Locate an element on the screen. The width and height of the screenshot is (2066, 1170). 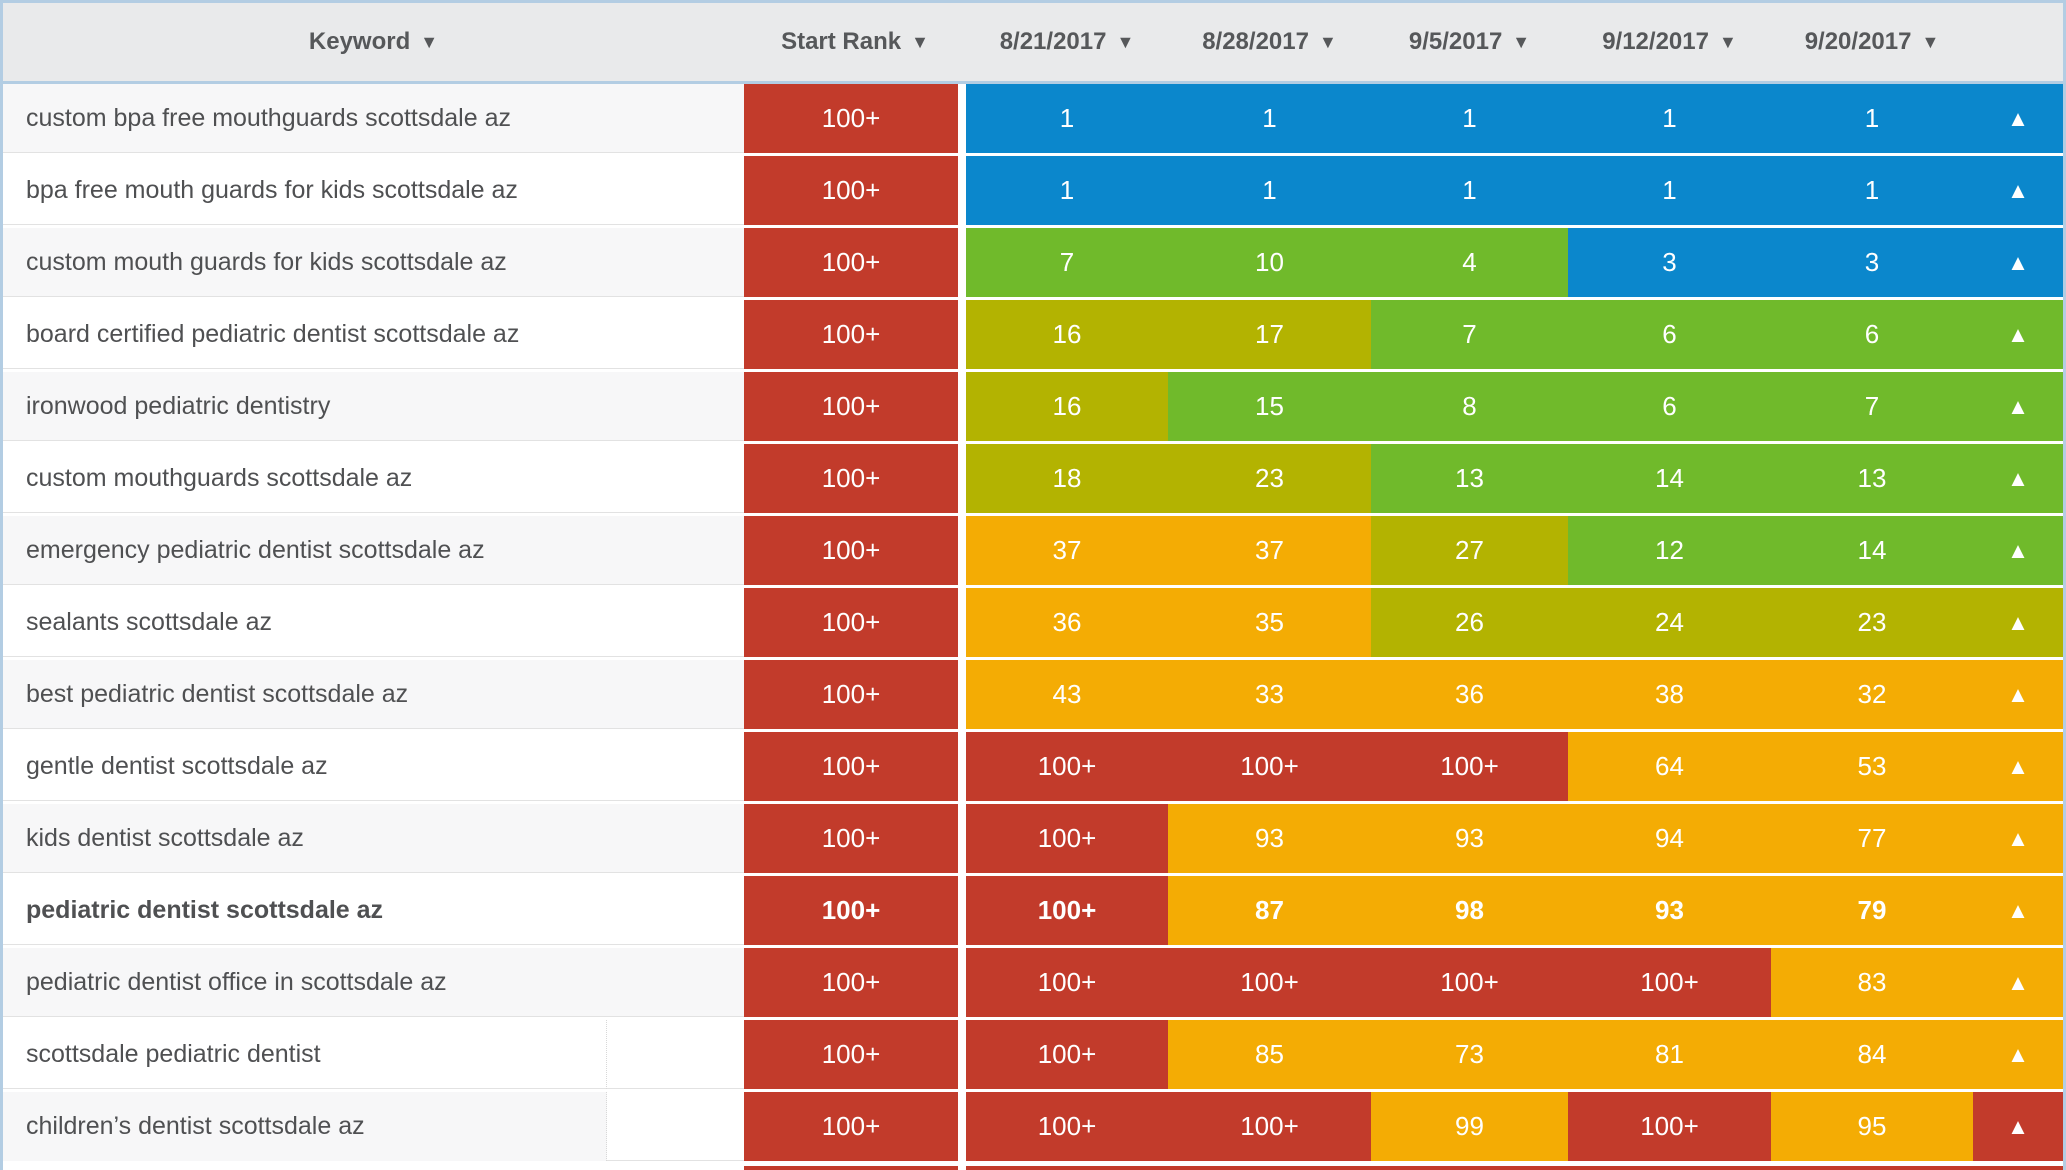
rank-cell: 43 is located at coordinates (1067, 694).